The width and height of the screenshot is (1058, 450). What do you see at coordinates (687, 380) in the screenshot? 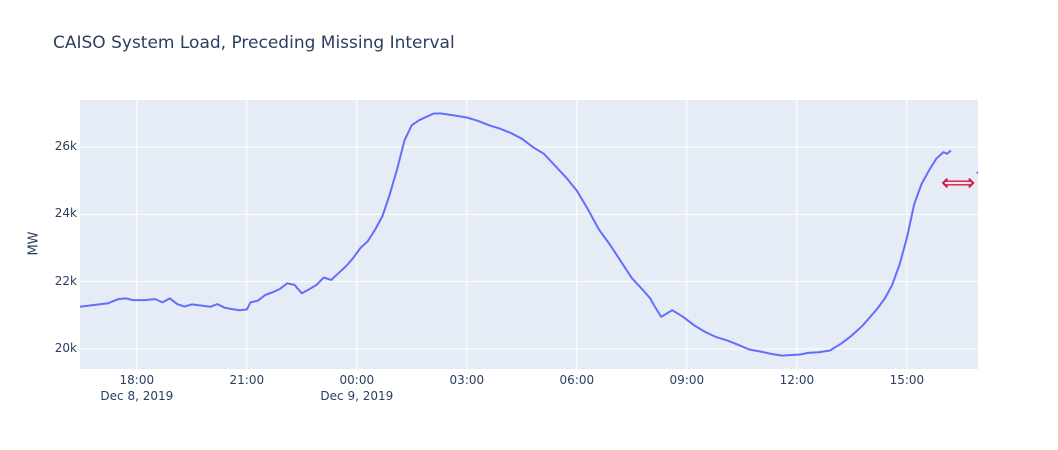
I see `x-tick-label: 09:00` at bounding box center [687, 380].